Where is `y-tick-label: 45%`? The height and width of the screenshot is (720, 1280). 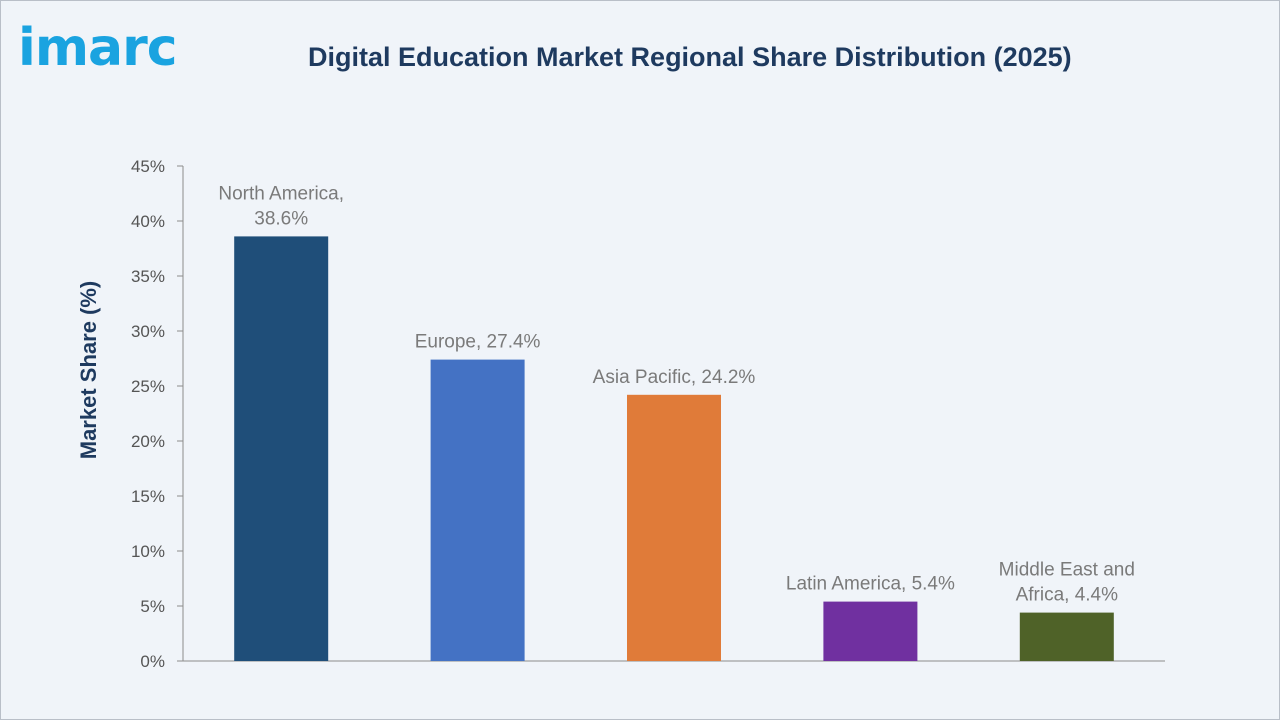 y-tick-label: 45% is located at coordinates (148, 166).